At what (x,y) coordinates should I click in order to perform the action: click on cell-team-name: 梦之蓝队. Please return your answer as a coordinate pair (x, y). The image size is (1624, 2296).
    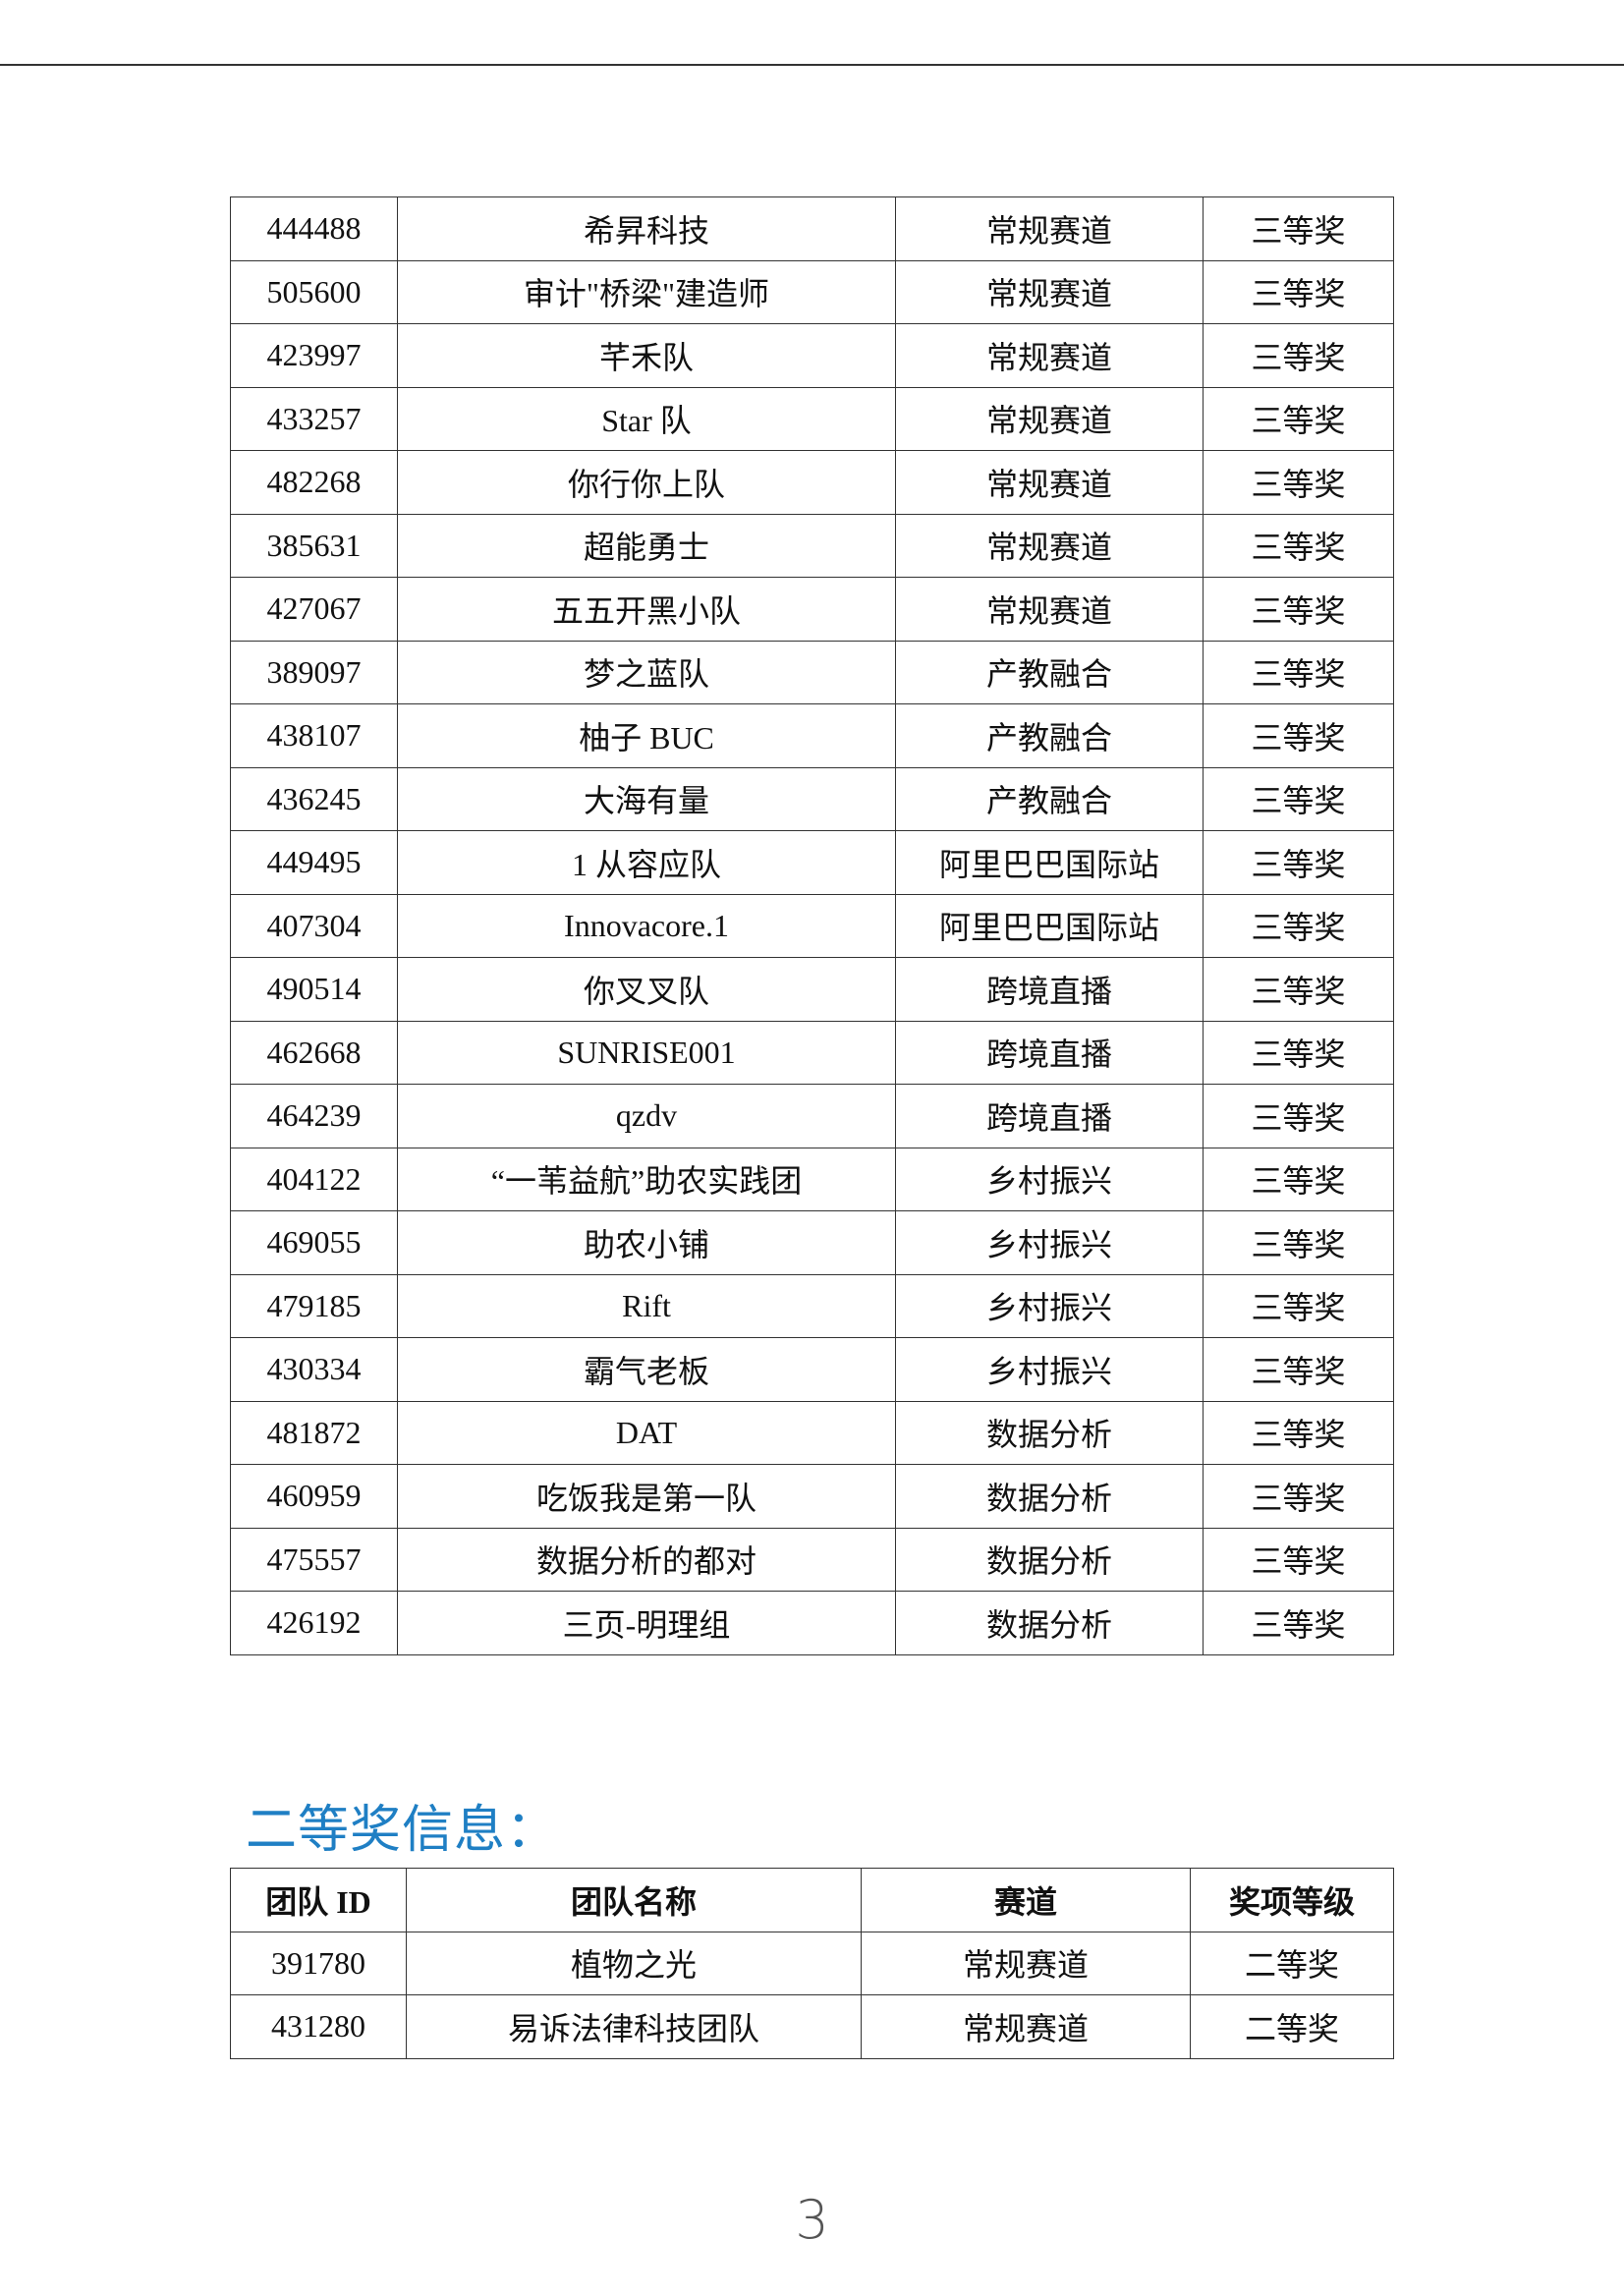
    Looking at the image, I should click on (646, 672).